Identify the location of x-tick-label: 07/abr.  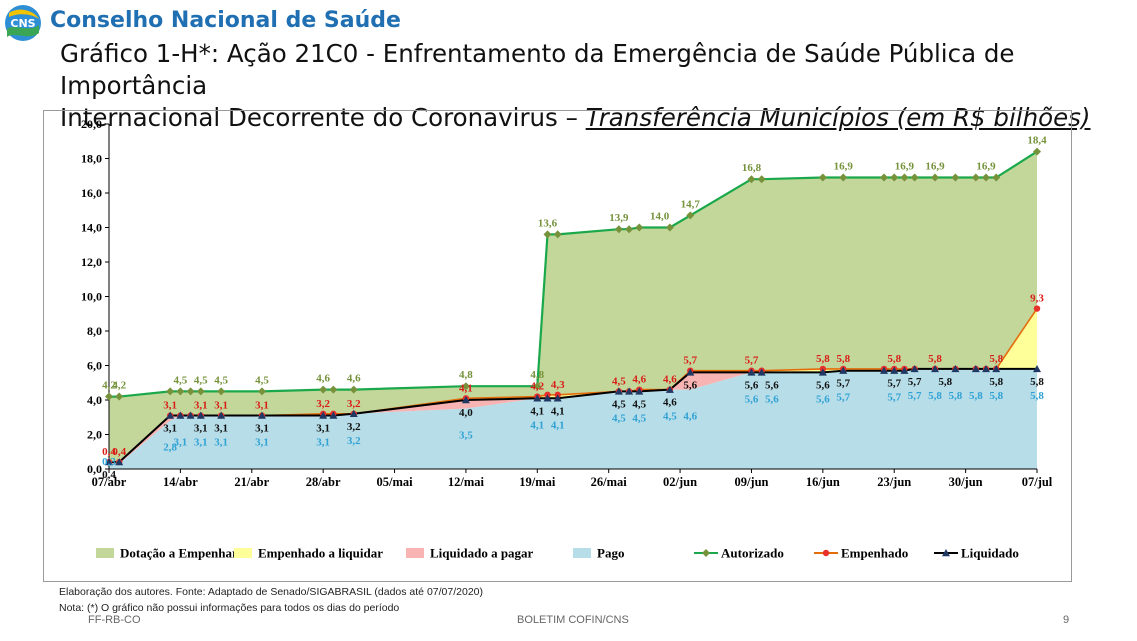
(109, 482).